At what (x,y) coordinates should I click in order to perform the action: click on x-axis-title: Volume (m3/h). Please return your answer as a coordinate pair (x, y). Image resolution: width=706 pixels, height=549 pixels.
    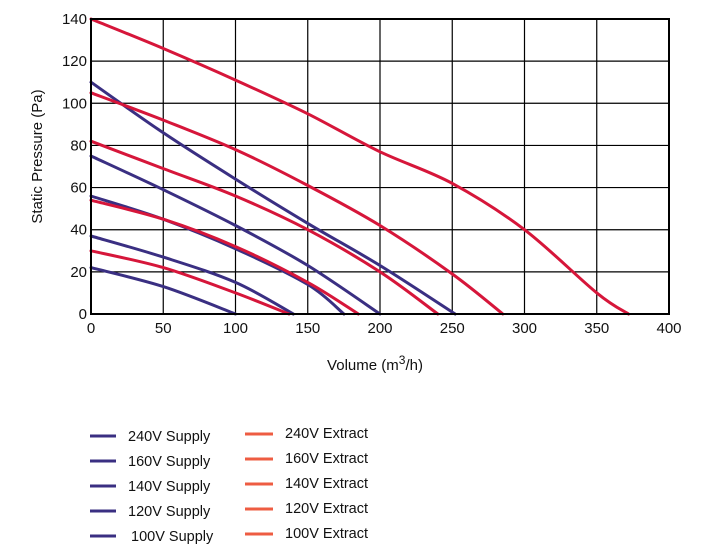
    Looking at the image, I should click on (375, 363).